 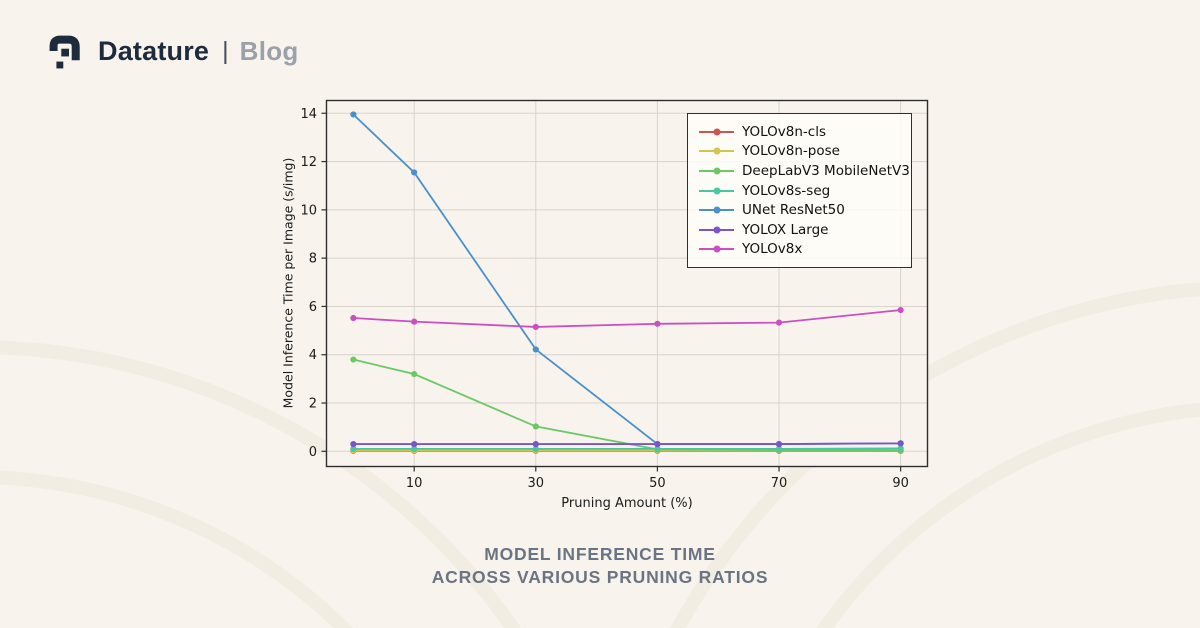 I want to click on datature-logo-icon, so click(x=64, y=52).